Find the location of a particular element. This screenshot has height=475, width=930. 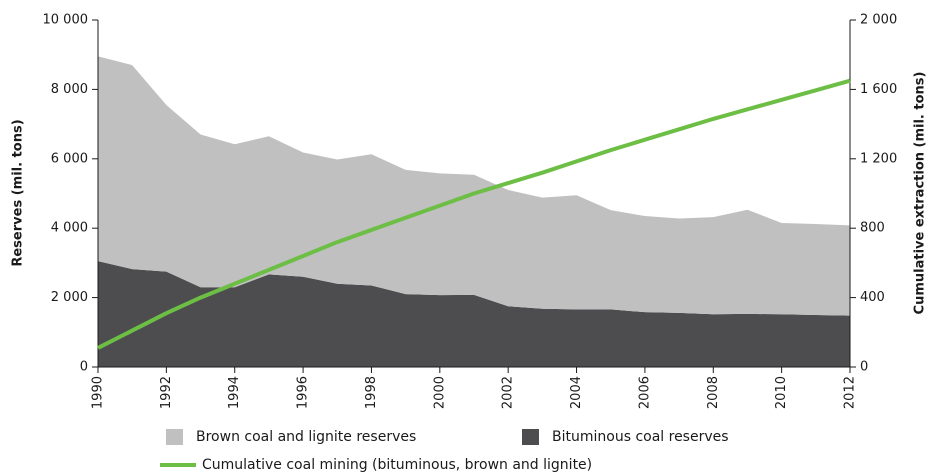

y2-tick-label: 800 is located at coordinates (872, 228).